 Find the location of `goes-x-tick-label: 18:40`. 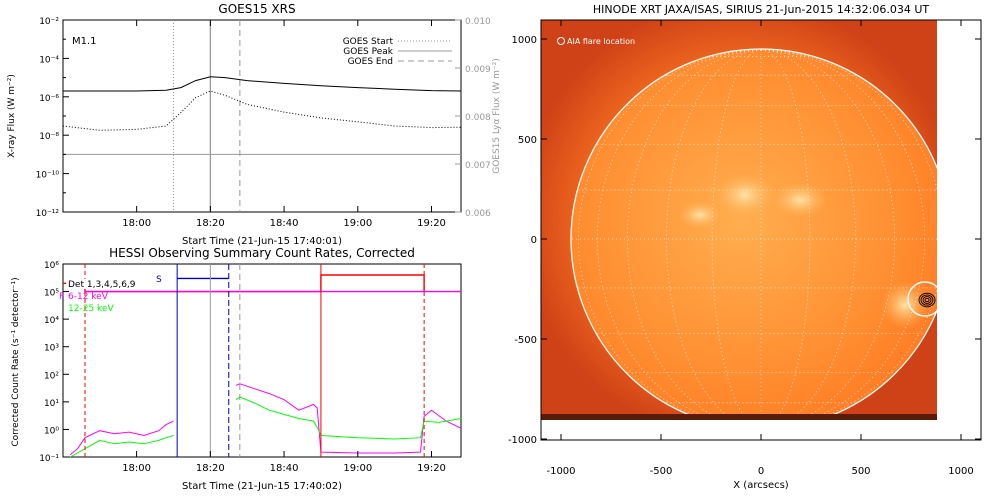

goes-x-tick-label: 18:40 is located at coordinates (284, 223).